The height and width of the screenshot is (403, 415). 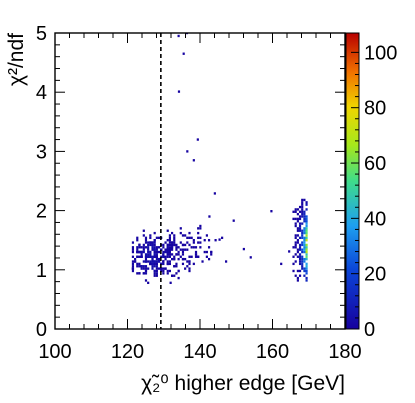 I want to click on y-tick-label: 2, so click(x=41, y=212).